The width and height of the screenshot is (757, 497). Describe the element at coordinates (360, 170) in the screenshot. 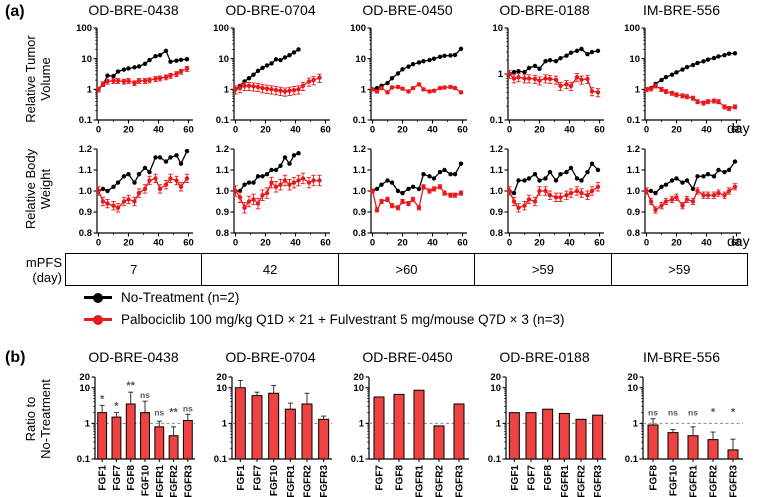

I see `svg-text: 1.1` at that location.